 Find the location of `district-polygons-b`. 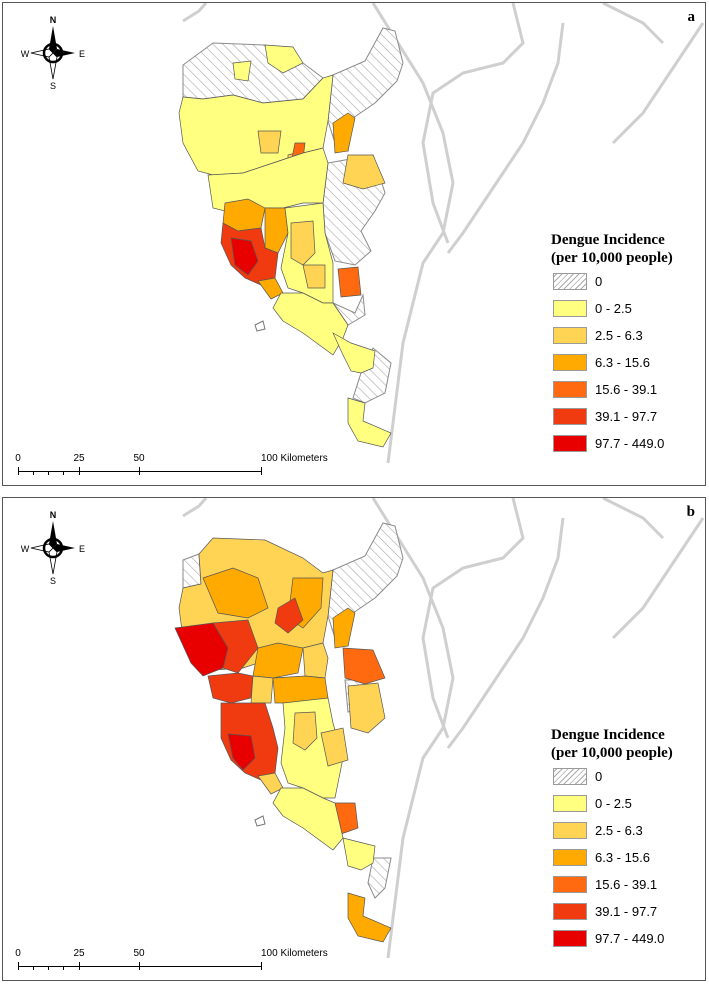

district-polygons-b is located at coordinates (283, 740).